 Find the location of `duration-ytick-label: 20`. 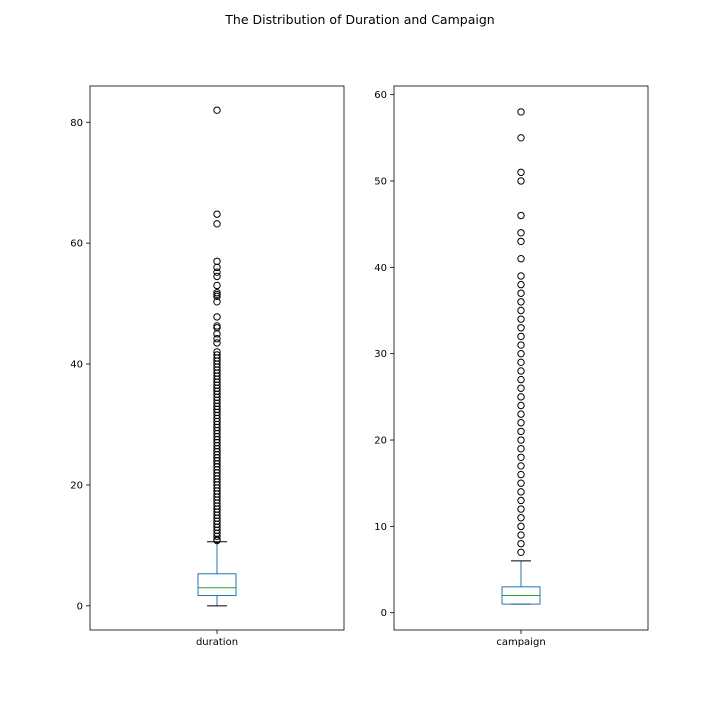

duration-ytick-label: 20 is located at coordinates (76, 485).